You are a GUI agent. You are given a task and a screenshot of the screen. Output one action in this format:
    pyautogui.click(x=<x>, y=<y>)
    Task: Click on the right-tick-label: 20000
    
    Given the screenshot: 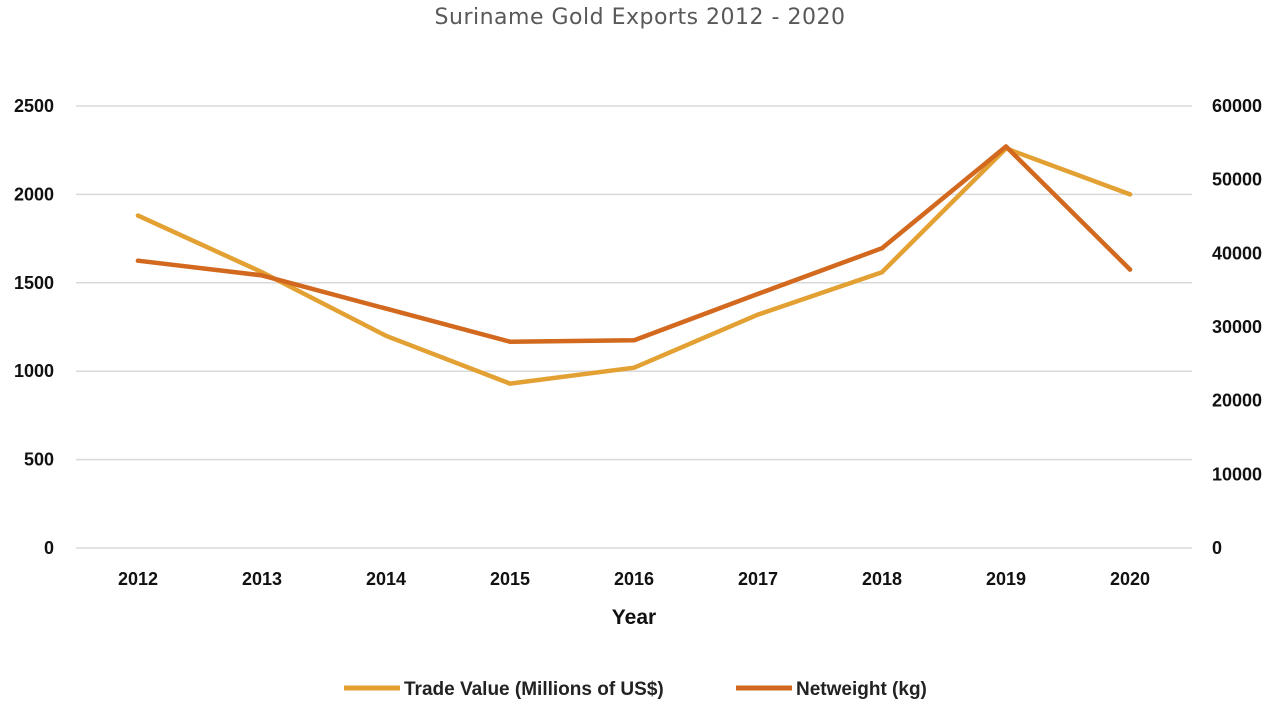 What is the action you would take?
    pyautogui.click(x=1237, y=401)
    